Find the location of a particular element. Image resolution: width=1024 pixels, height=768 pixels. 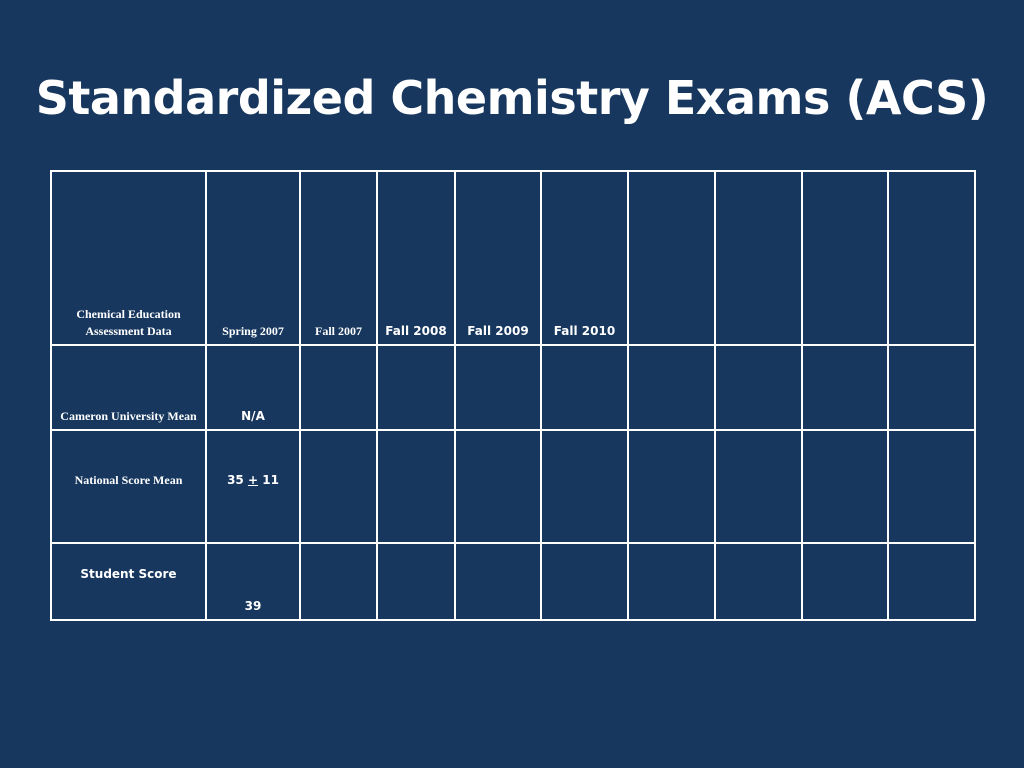

header-cell: Fall 2010 is located at coordinates (584, 258).